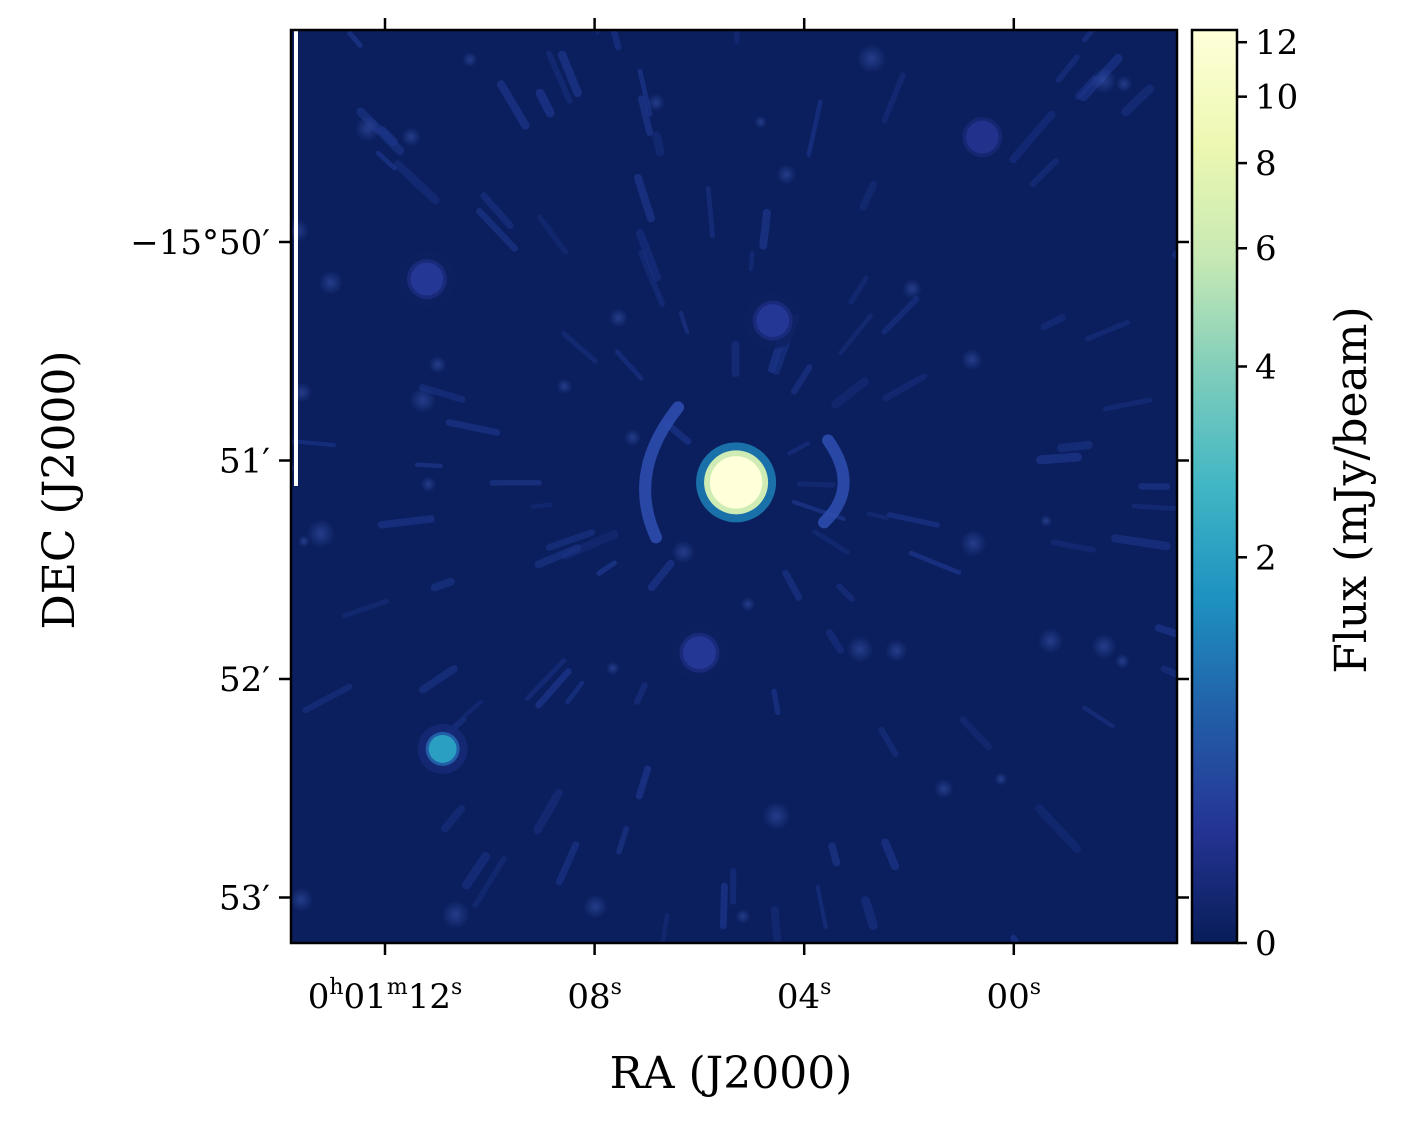 The width and height of the screenshot is (1411, 1133). I want to click on sidelobe-arc-left, so click(662, 472).